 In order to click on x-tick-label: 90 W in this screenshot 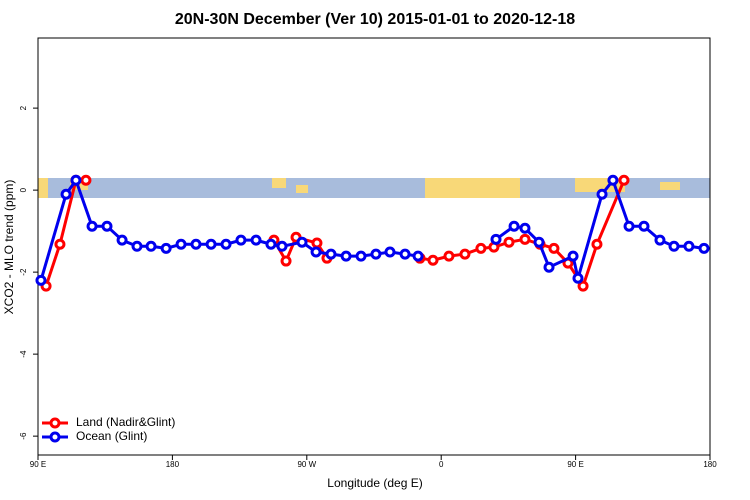, I will do `click(306, 464)`.